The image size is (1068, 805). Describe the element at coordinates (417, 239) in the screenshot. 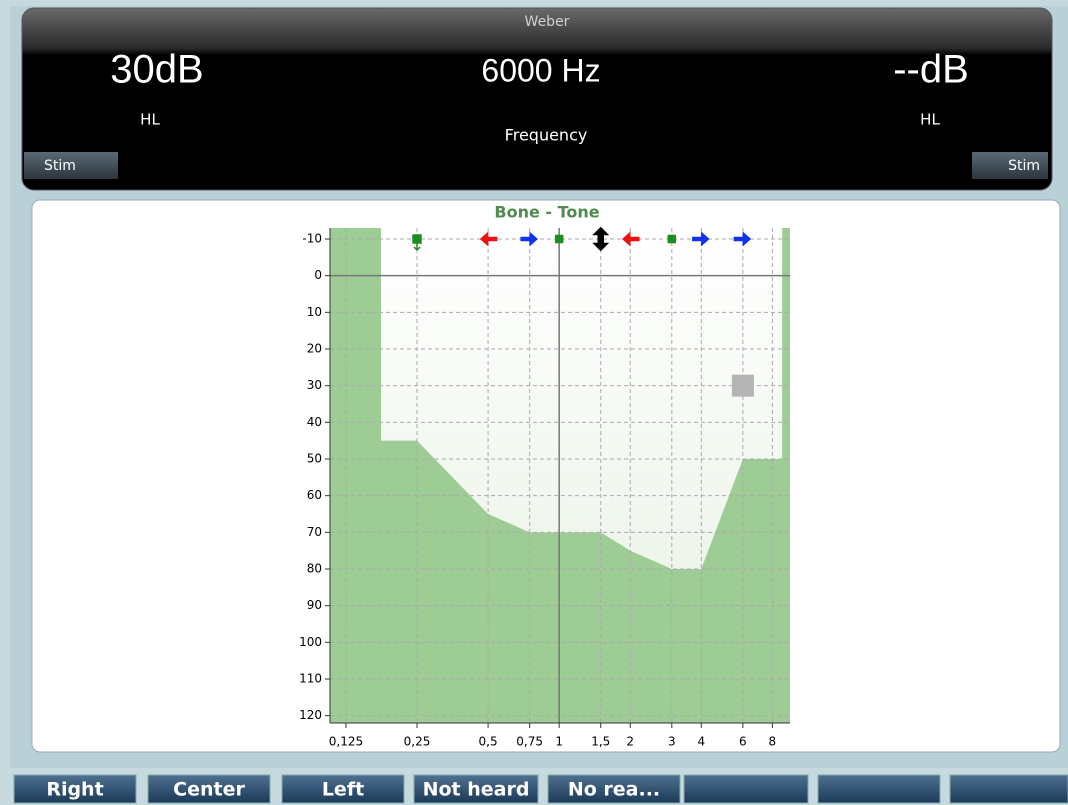

I see `threshold-marker-fill` at that location.